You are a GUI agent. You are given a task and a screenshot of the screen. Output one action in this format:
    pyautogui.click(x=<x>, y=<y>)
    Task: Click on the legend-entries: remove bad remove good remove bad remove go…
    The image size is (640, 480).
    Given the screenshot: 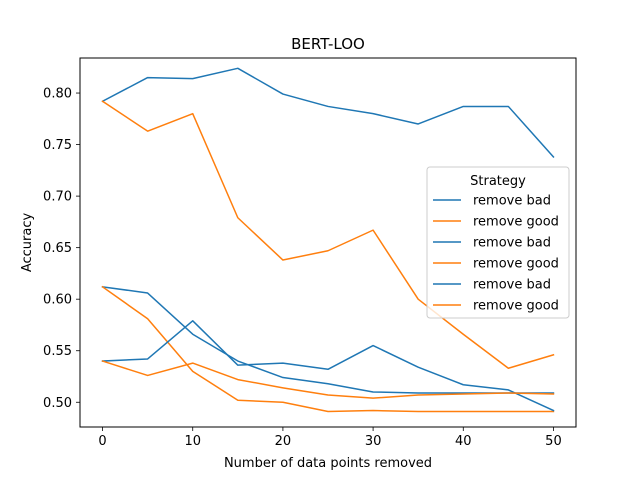 What is the action you would take?
    pyautogui.click(x=496, y=254)
    